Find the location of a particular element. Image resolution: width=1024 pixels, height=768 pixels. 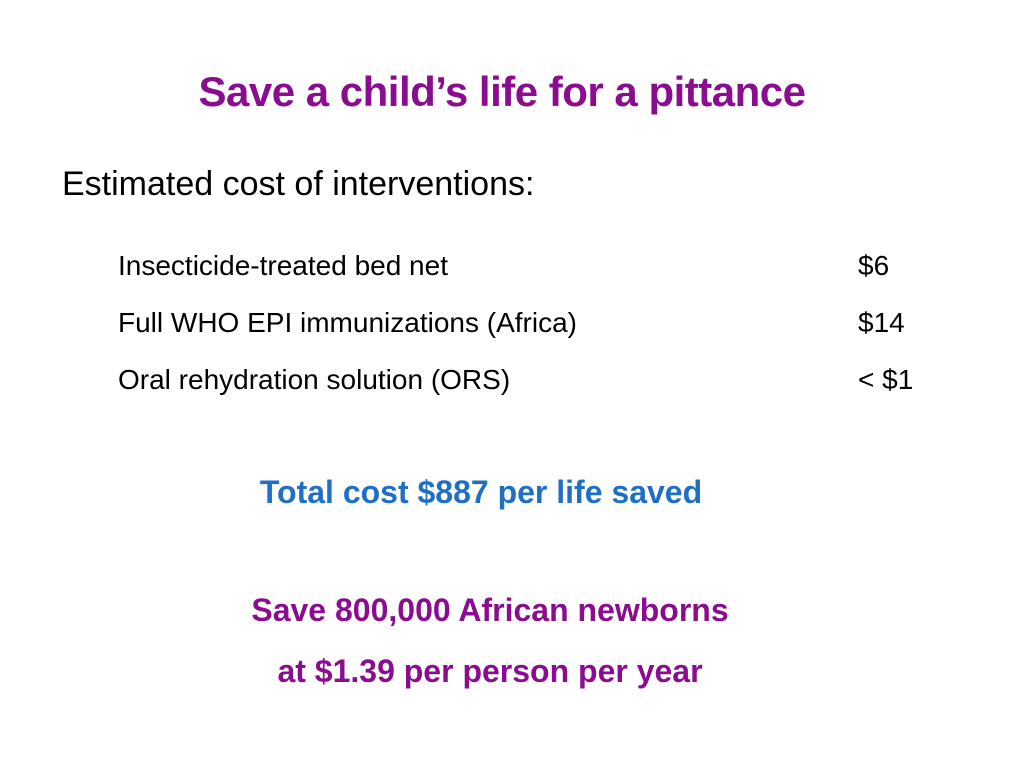

save-statement-line: Save 800,000 African newborns is located at coordinates (490, 610).